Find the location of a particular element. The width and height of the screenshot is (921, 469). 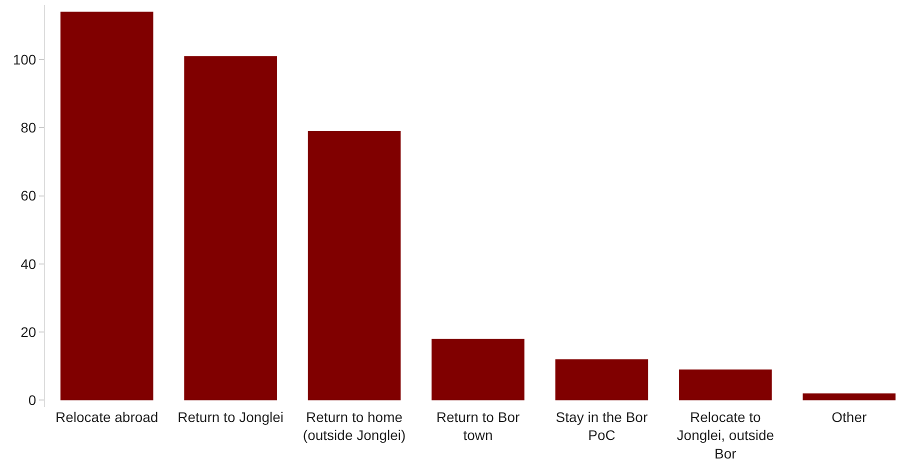

x-tick-label: Relocate to Jonglei, outside Bor is located at coordinates (725, 435).